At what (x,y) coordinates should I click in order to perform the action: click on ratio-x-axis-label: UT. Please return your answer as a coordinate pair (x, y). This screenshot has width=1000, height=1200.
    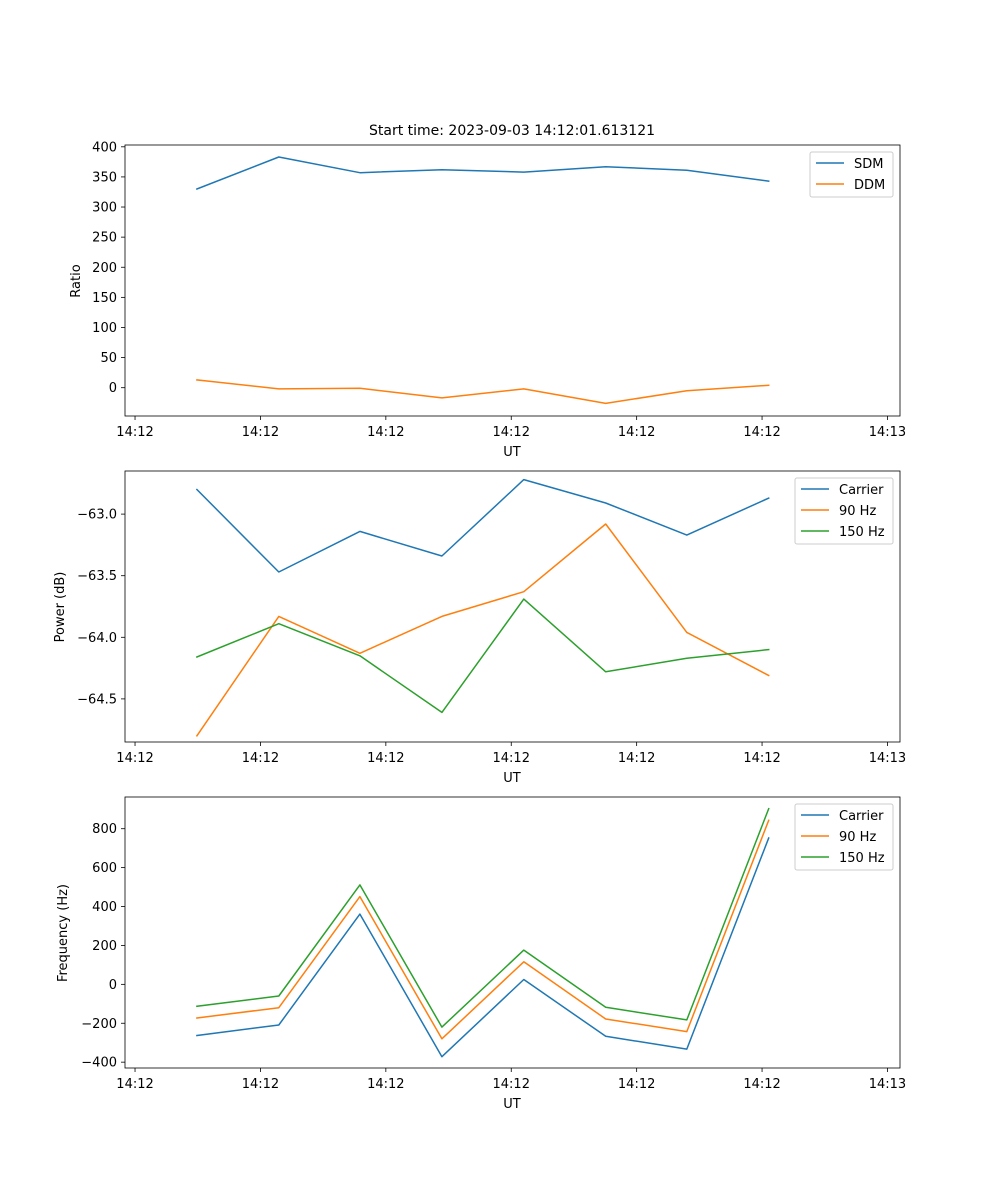
    Looking at the image, I should click on (512, 452).